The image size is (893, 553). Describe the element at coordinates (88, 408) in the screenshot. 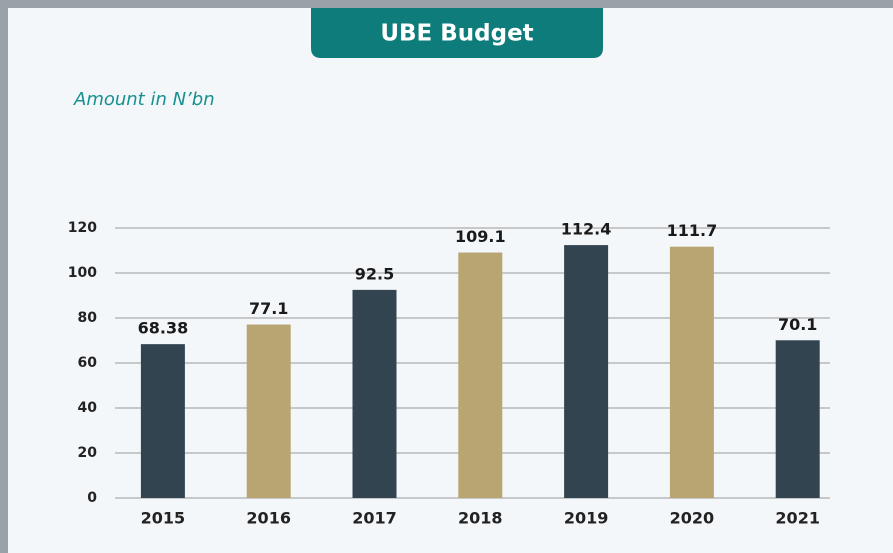

I see `y-tick-label: 40` at that location.